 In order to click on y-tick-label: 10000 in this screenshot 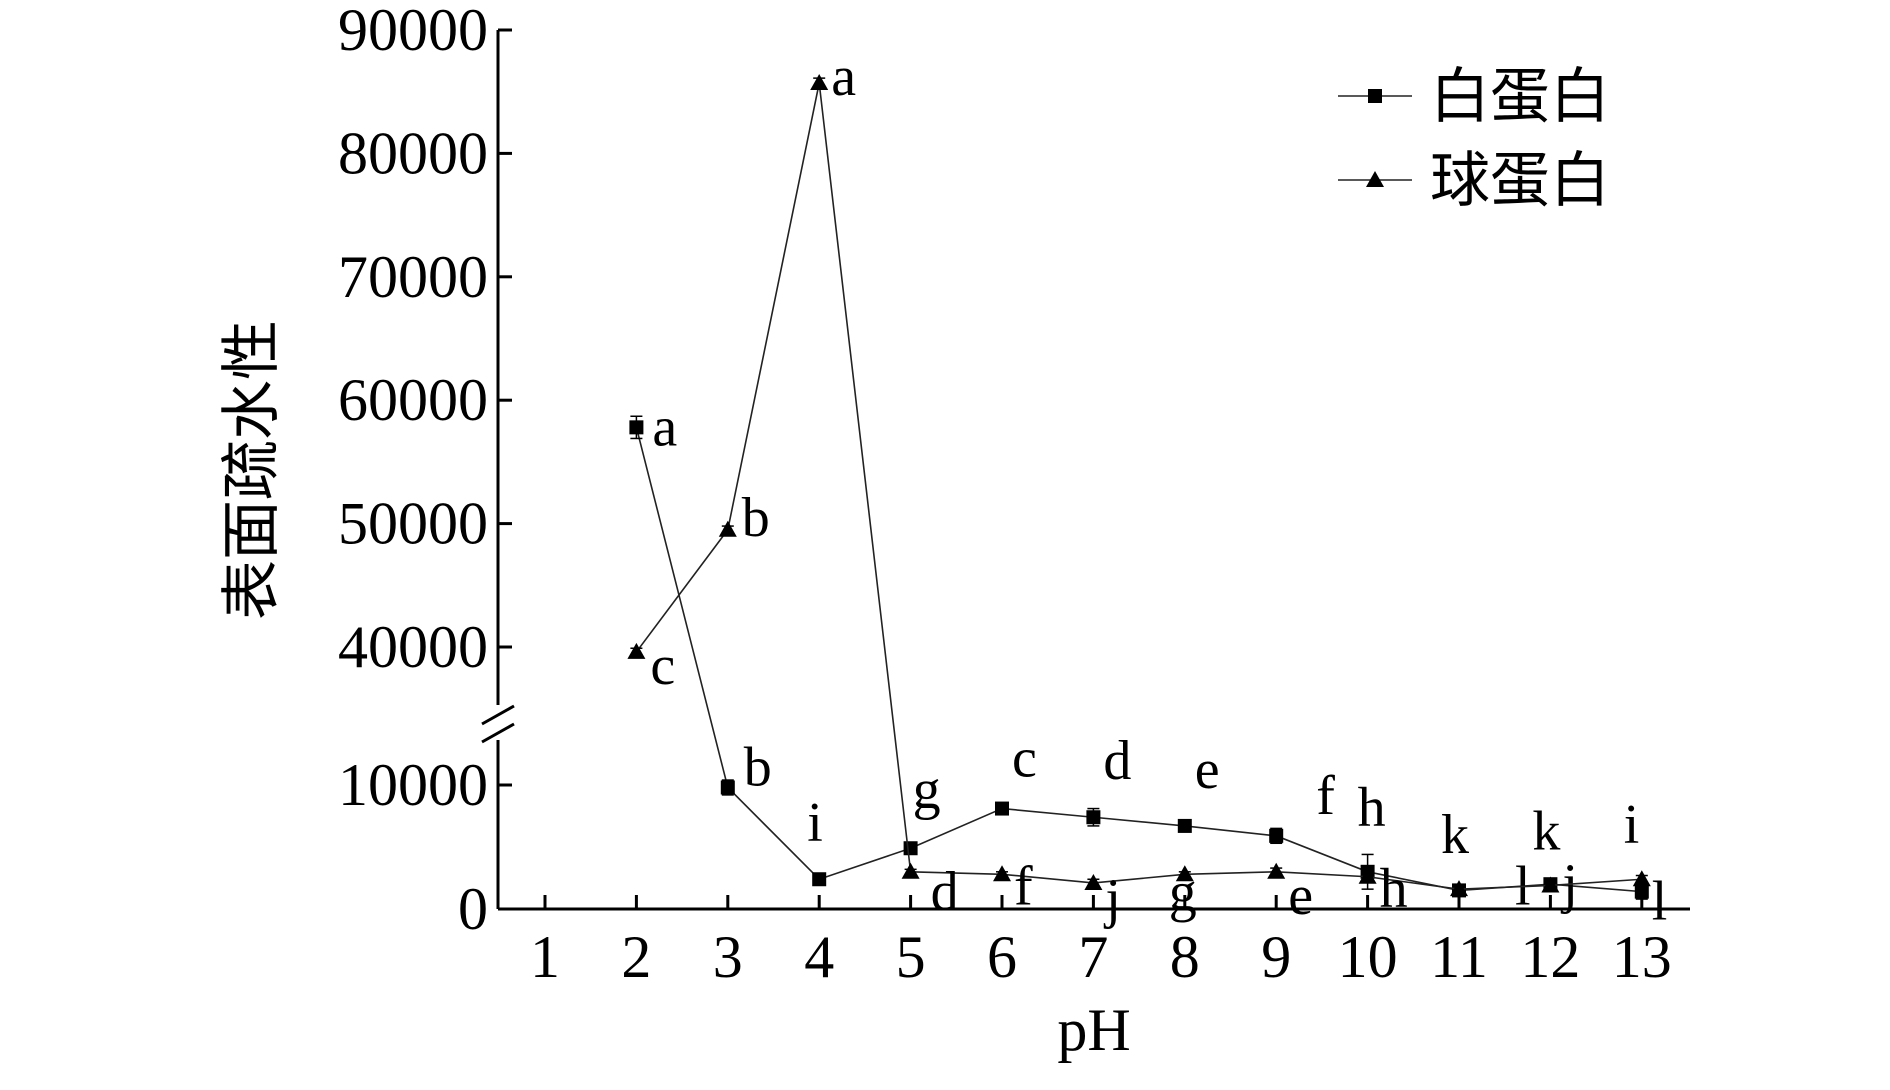, I will do `click(413, 785)`.